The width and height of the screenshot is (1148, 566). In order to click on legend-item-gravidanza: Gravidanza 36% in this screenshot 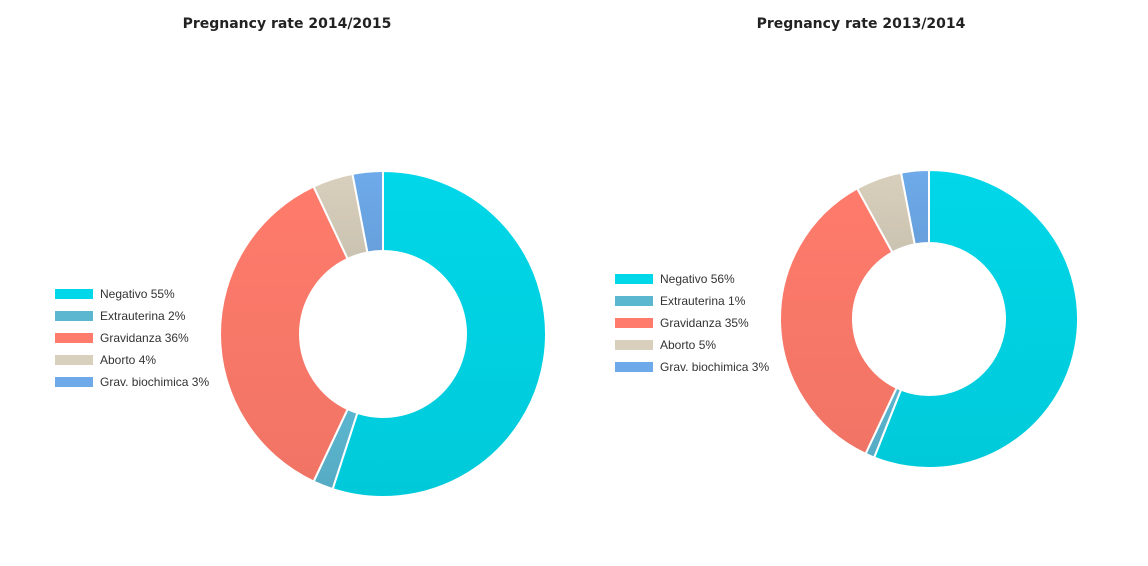, I will do `click(132, 338)`.